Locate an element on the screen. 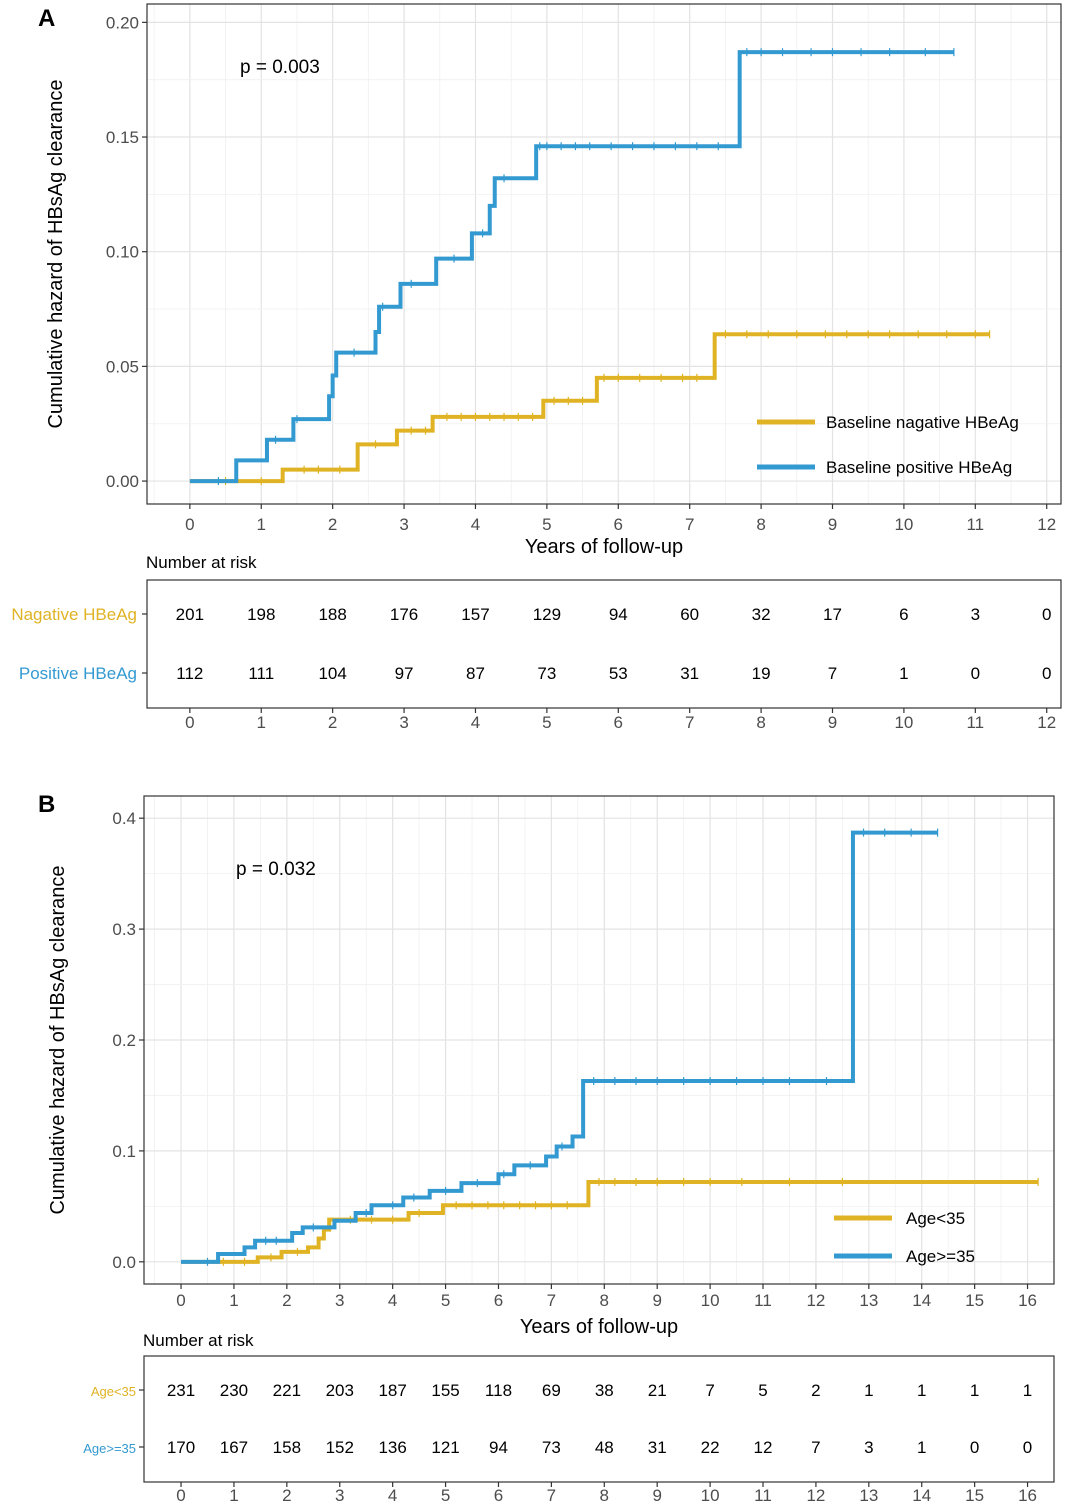 This screenshot has width=1066, height=1504. x-tick-label: 12 is located at coordinates (815, 1300).